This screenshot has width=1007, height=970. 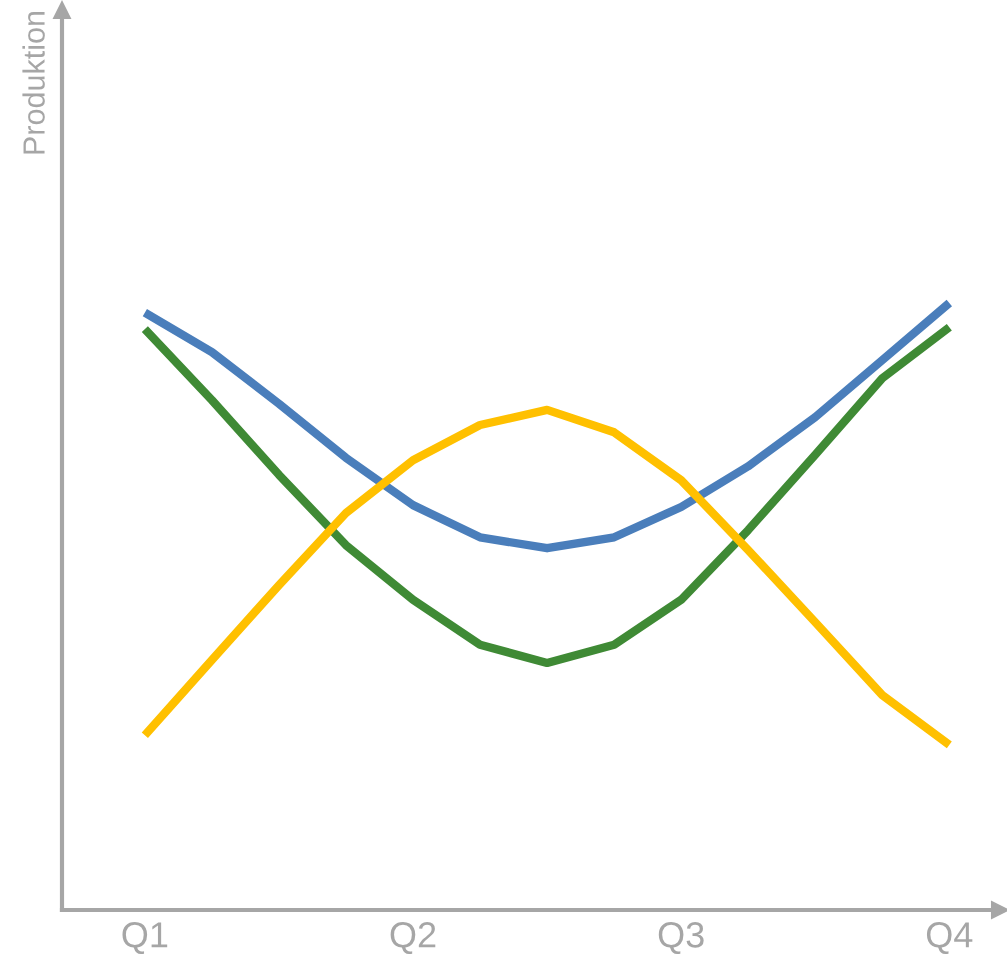 I want to click on y-axis-title: Produktion, so click(x=33, y=82).